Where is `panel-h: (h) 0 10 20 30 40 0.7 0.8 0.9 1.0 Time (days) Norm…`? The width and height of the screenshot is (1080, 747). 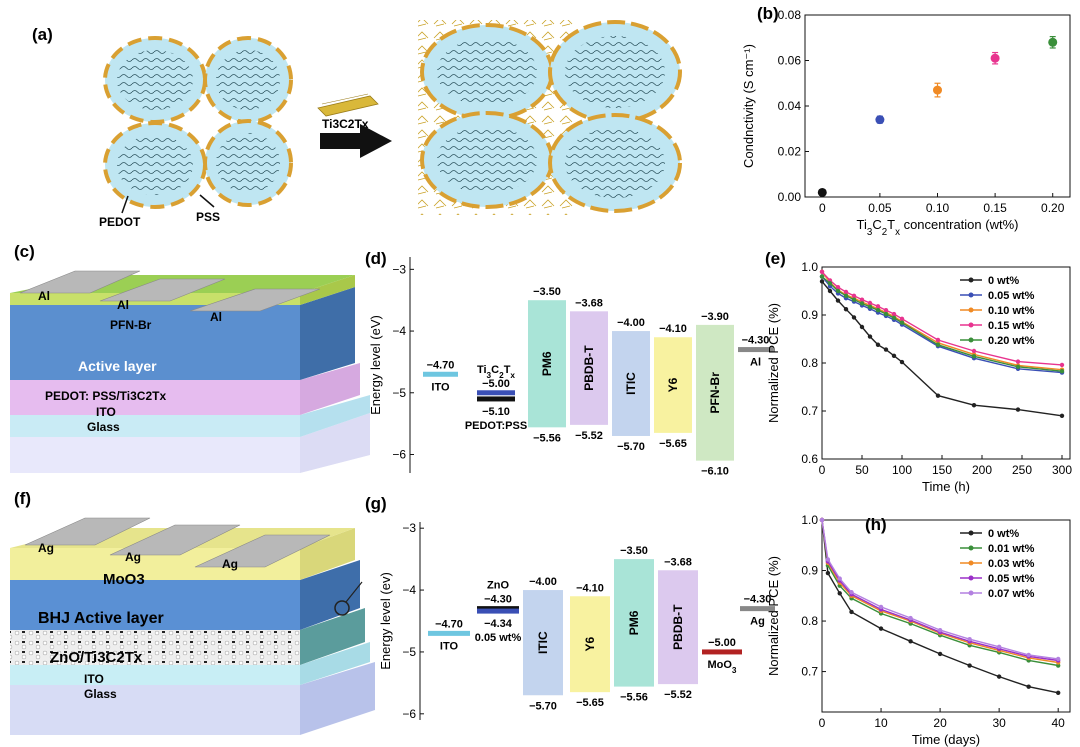
panel-h: (h) 0 10 20 30 40 0.7 0.8 0.9 1.0 Time (days) Norm… is located at coordinates (920, 621).